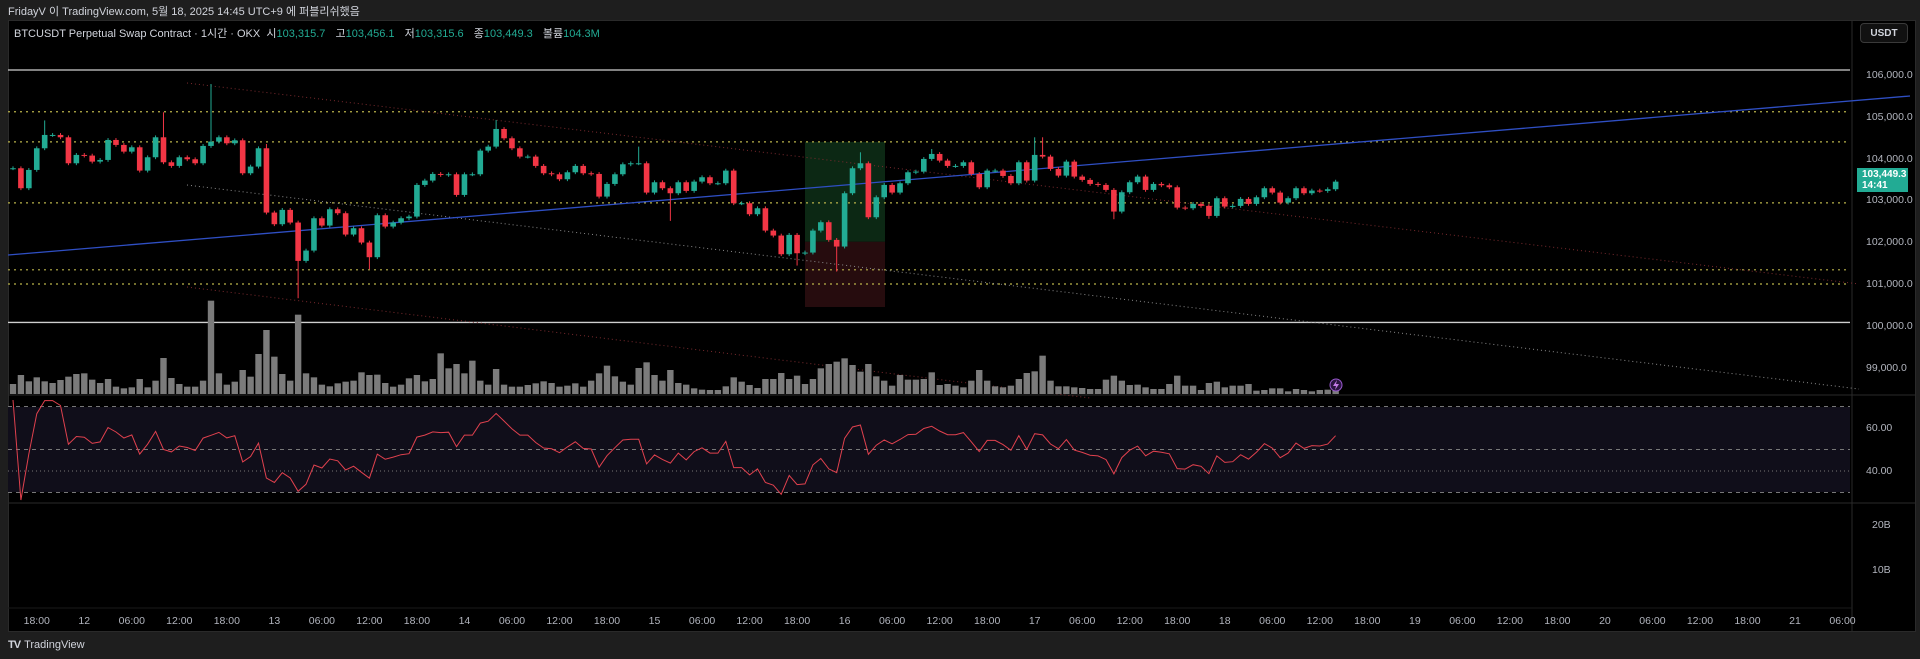 This screenshot has height=659, width=1920. What do you see at coordinates (301, 34) in the screenshot?
I see `open-value: 103,315.7` at bounding box center [301, 34].